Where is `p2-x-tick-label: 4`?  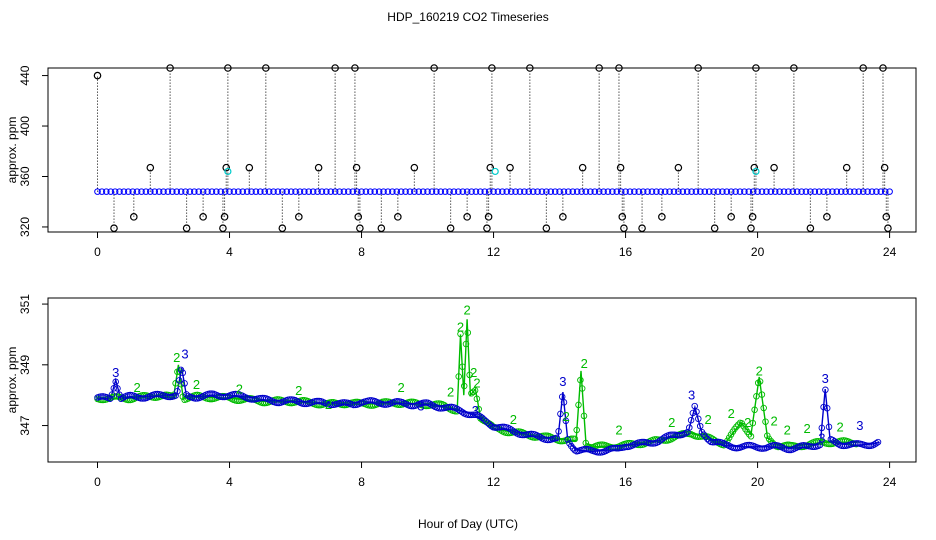 p2-x-tick-label: 4 is located at coordinates (229, 482).